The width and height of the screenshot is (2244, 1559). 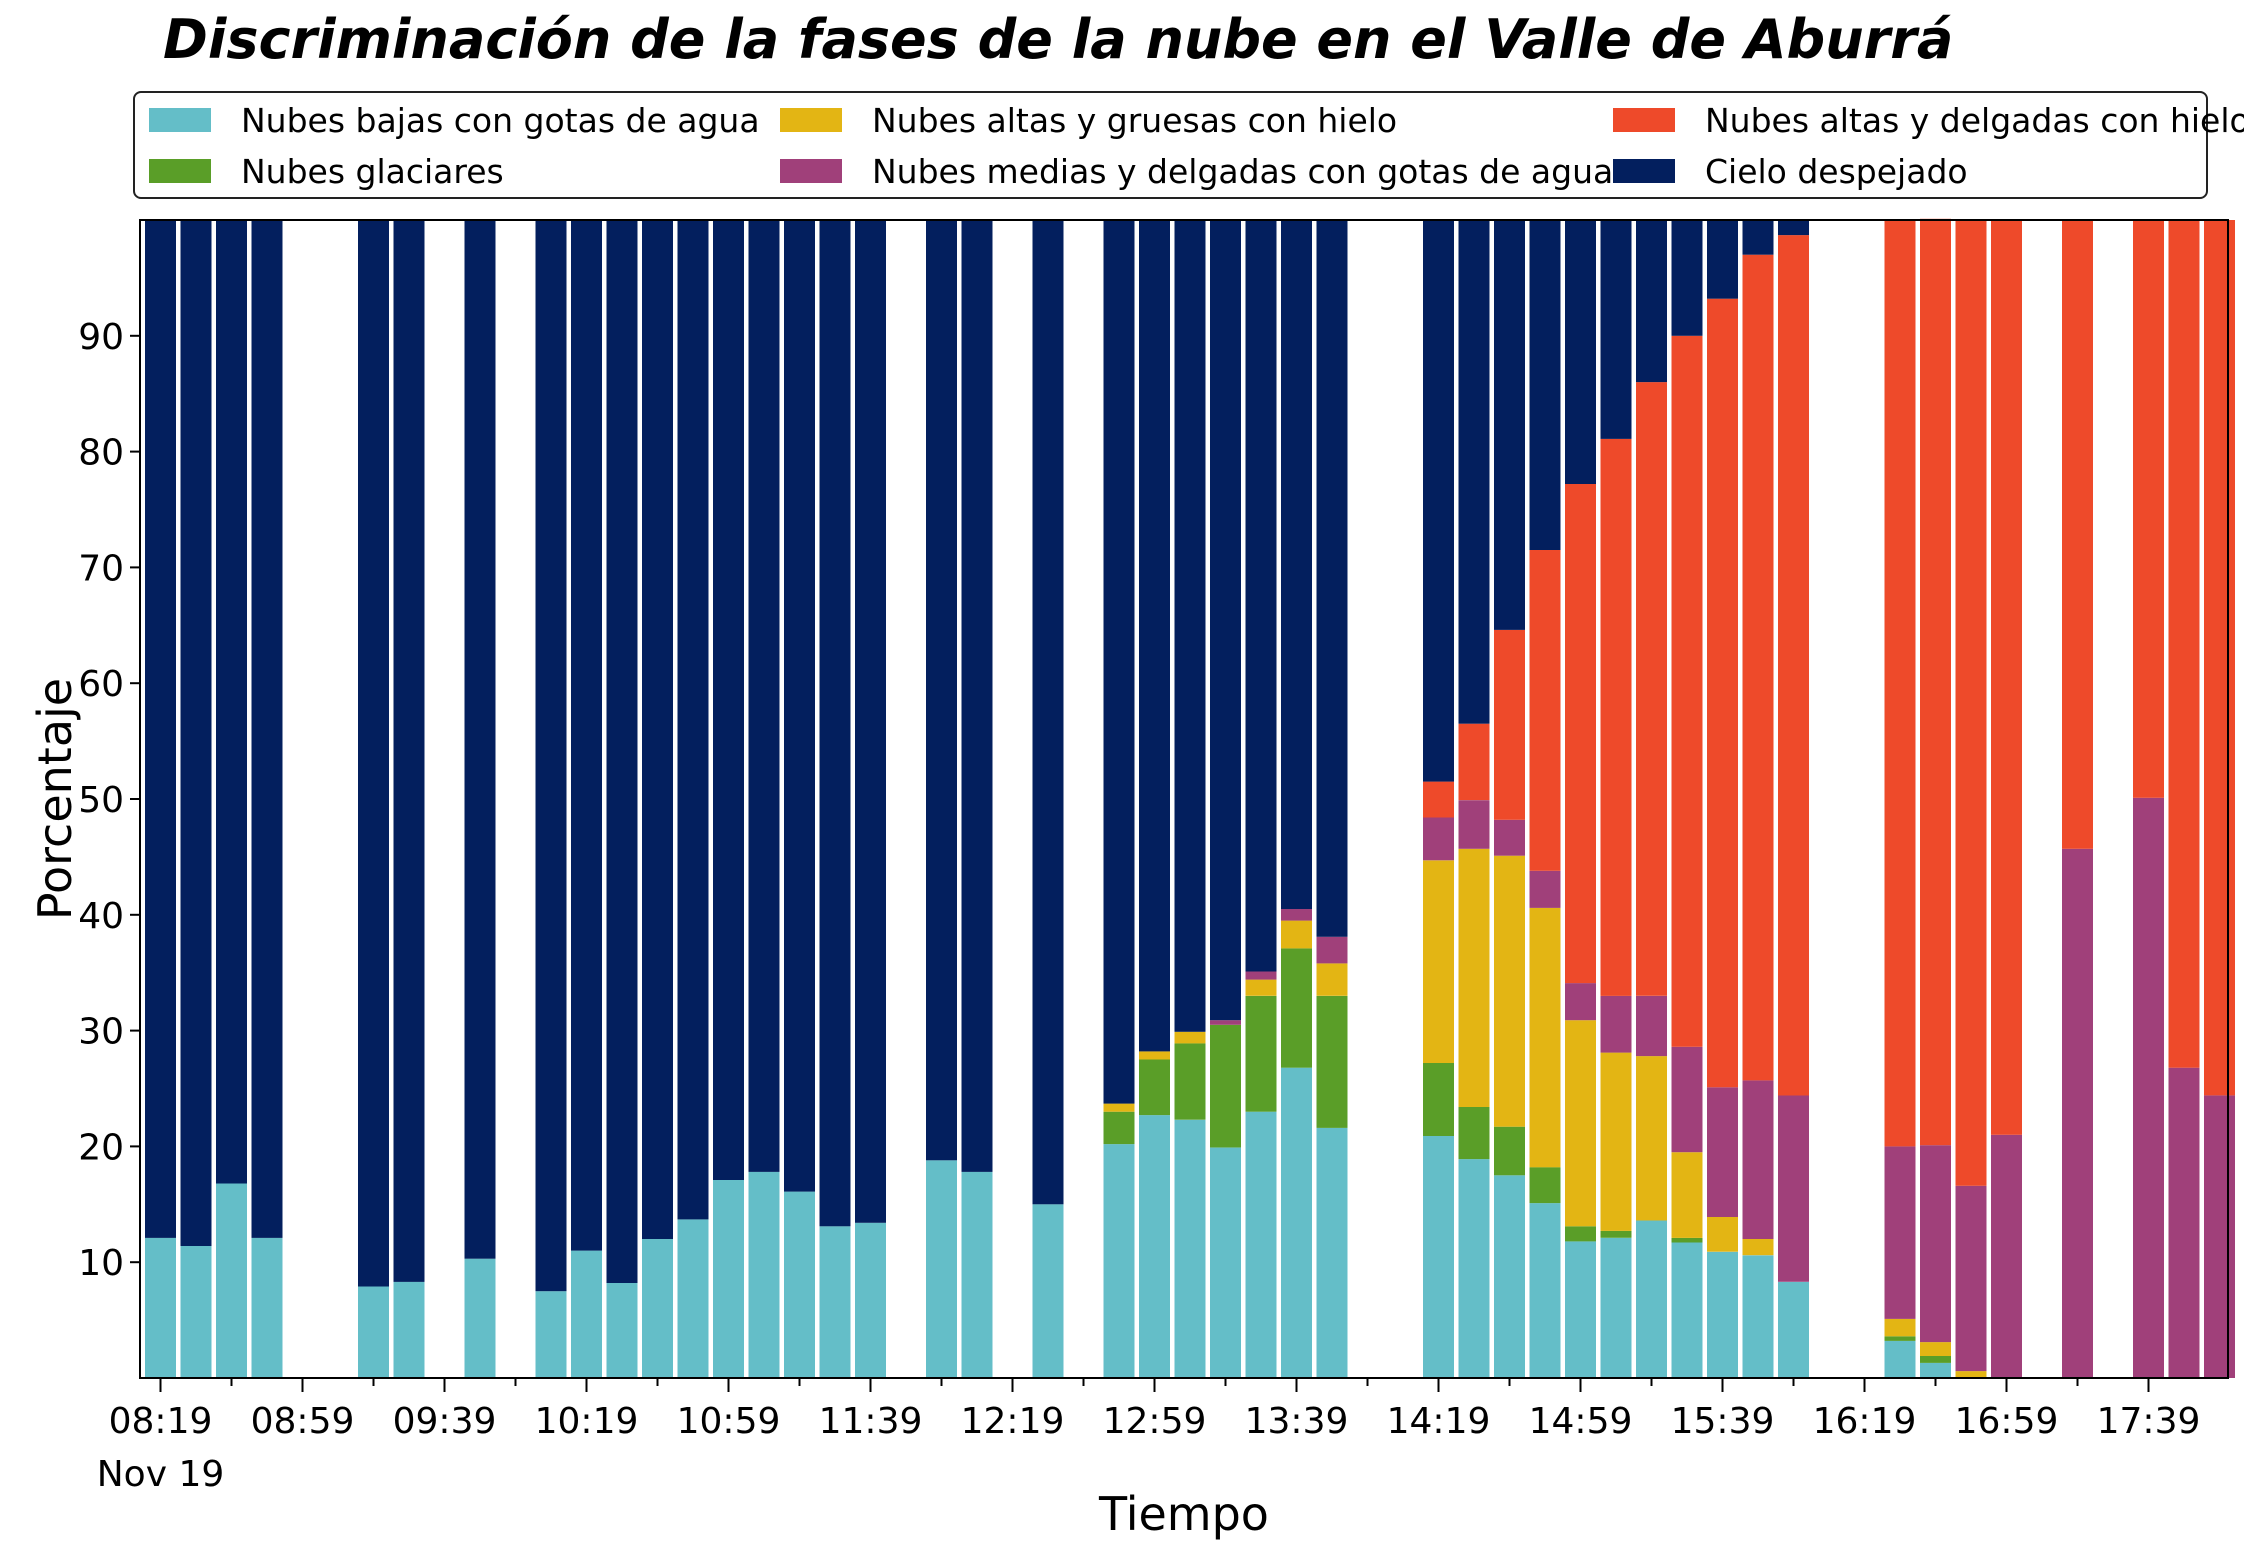 What do you see at coordinates (303, 1421) in the screenshot?
I see `x-tick-label: 08:59` at bounding box center [303, 1421].